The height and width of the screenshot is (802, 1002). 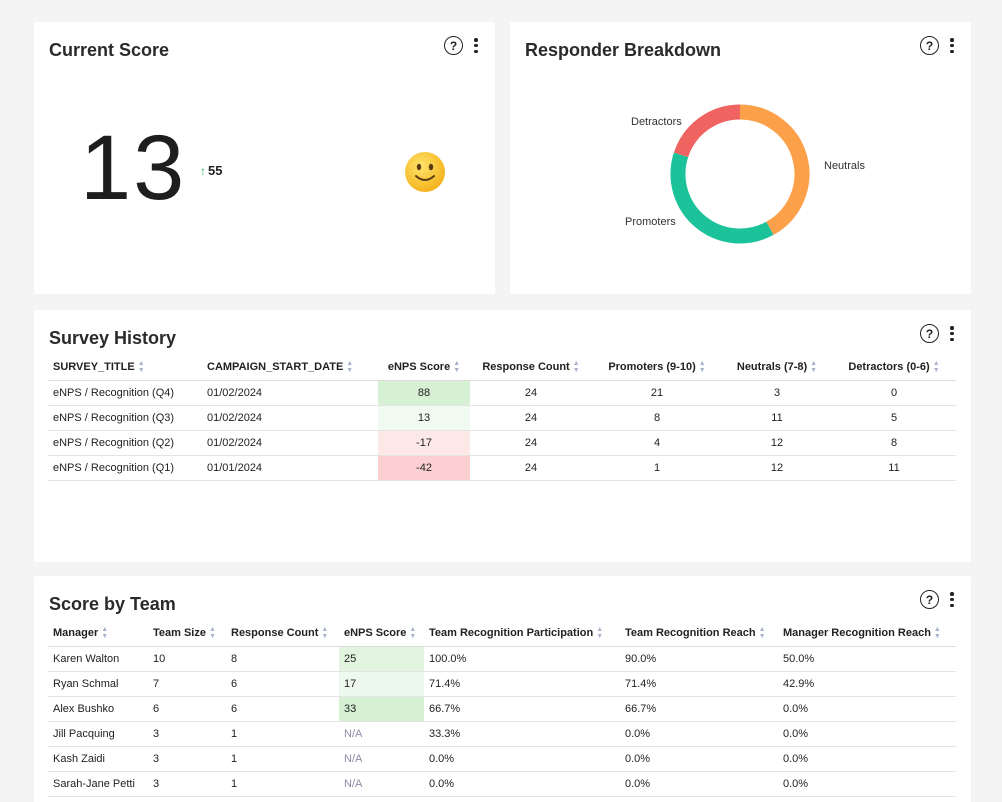 What do you see at coordinates (282, 784) in the screenshot?
I see `response-count-cell: 1` at bounding box center [282, 784].